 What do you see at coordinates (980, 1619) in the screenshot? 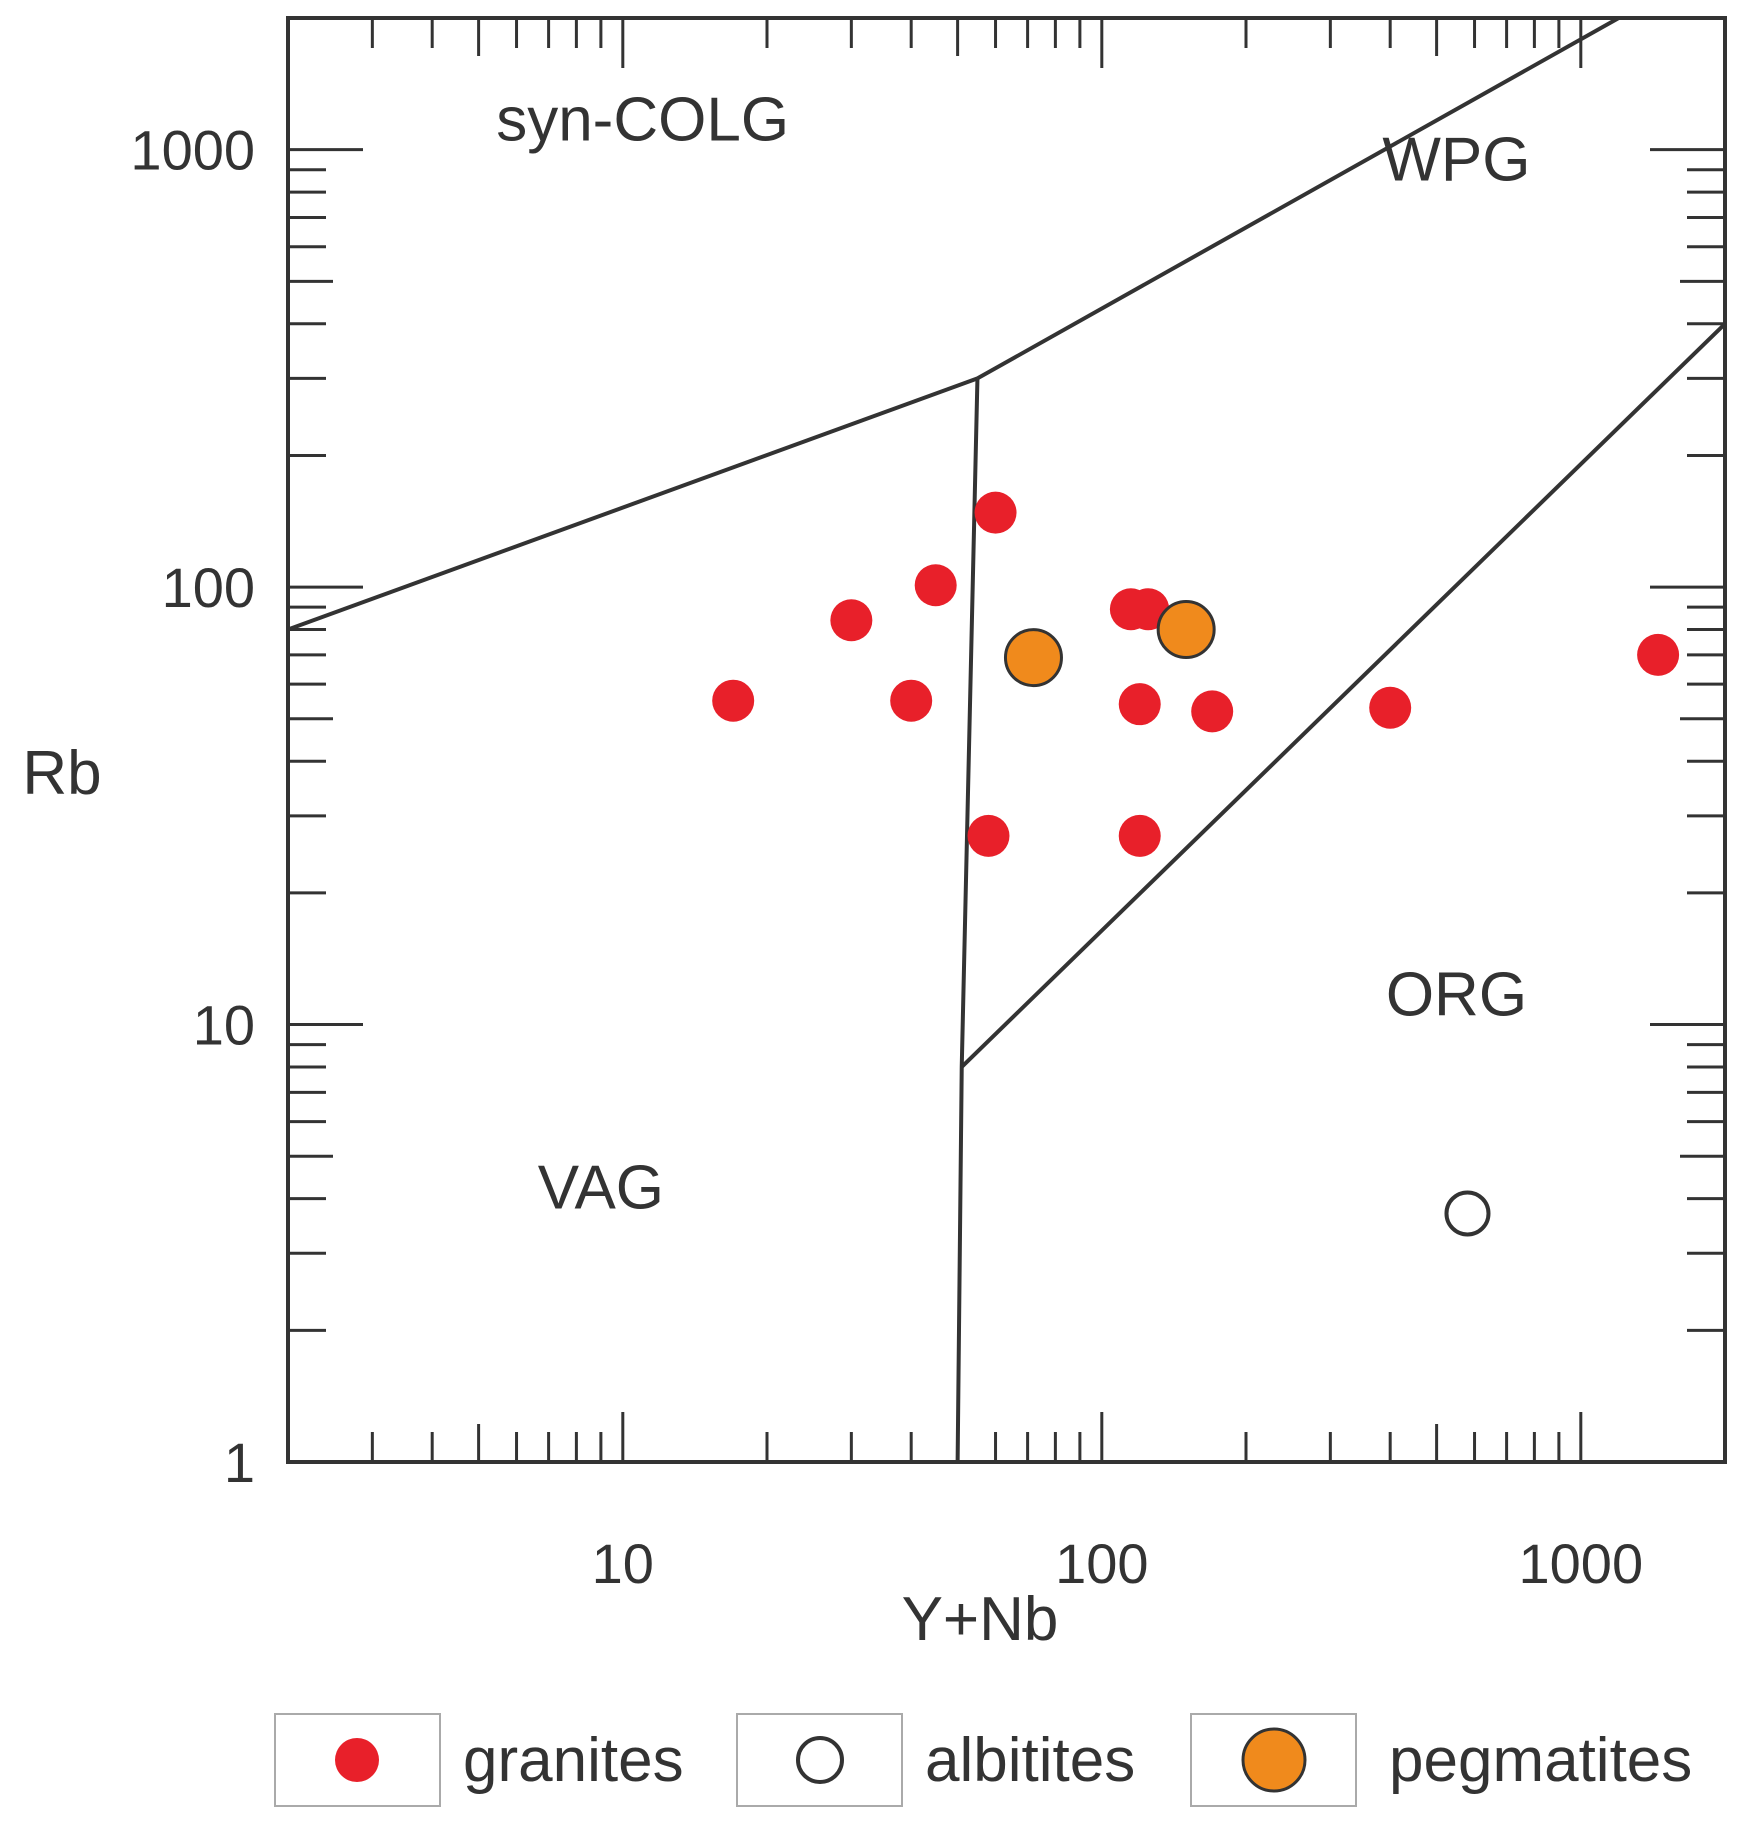
I see `x-axis-label: Y+Nb` at bounding box center [980, 1619].